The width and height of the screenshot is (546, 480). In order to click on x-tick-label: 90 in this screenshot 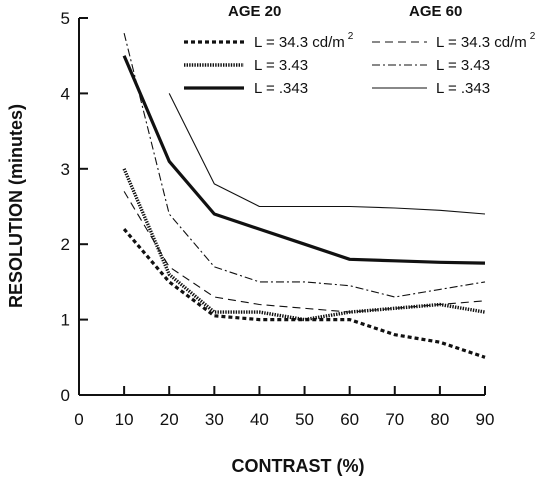, I will do `click(485, 419)`.